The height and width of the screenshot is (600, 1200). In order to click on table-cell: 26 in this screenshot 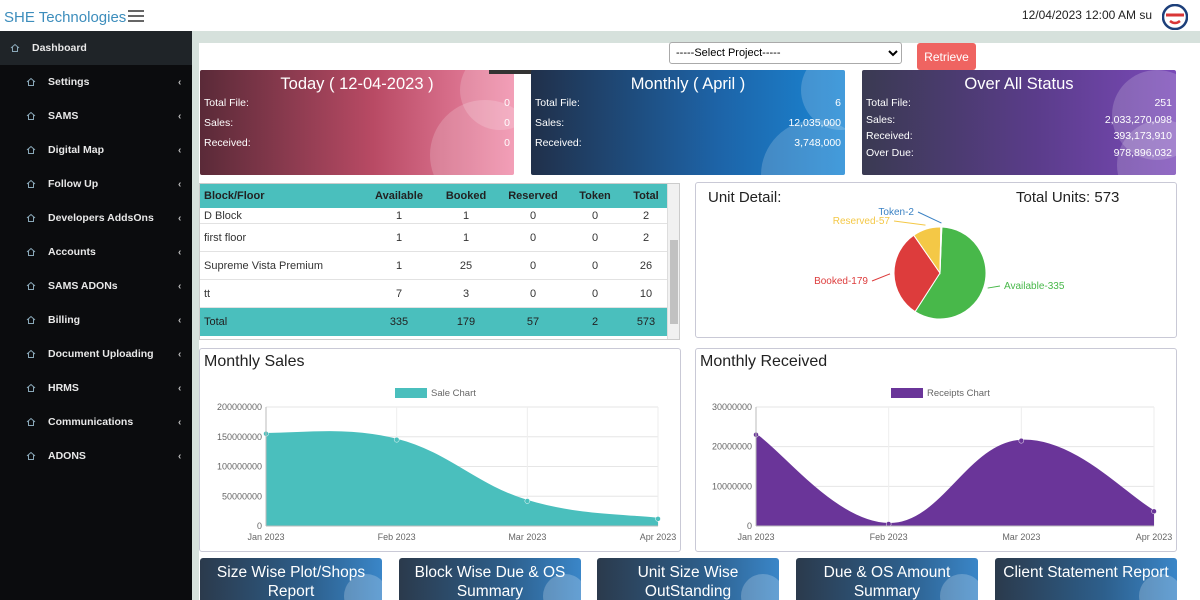, I will do `click(646, 265)`.